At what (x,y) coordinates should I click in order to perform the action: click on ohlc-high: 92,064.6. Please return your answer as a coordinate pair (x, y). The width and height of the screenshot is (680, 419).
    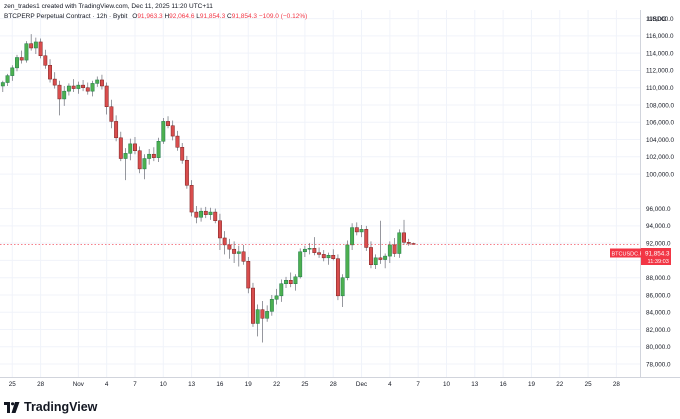
    Looking at the image, I should click on (182, 16).